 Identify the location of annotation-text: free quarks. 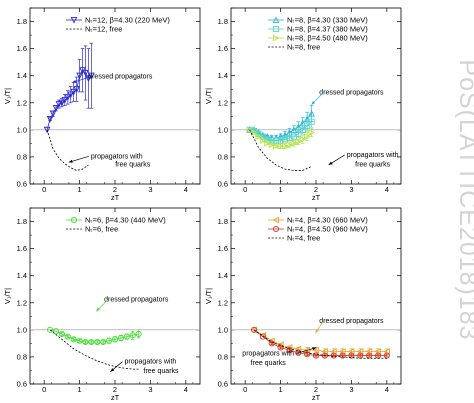
(373, 164).